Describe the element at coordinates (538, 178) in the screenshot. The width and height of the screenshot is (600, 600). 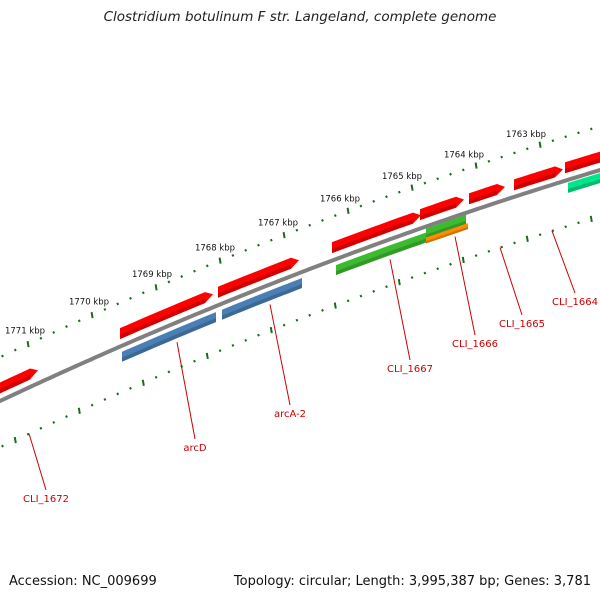
I see `gene-cli-1664-feature` at that location.